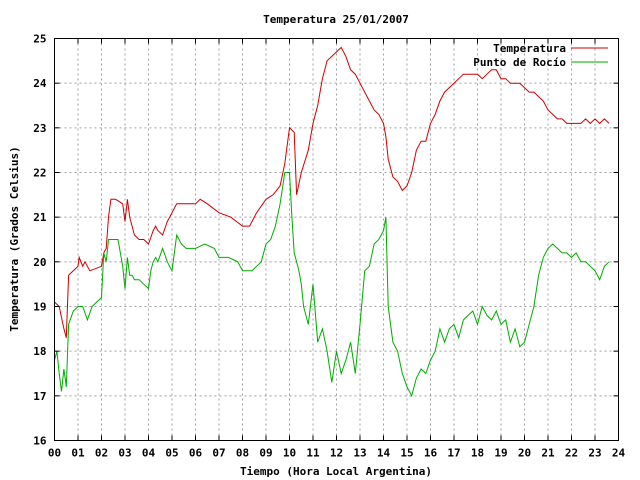 This screenshot has width=640, height=480. What do you see at coordinates (242, 453) in the screenshot?
I see `x-tick-label: 08` at bounding box center [242, 453].